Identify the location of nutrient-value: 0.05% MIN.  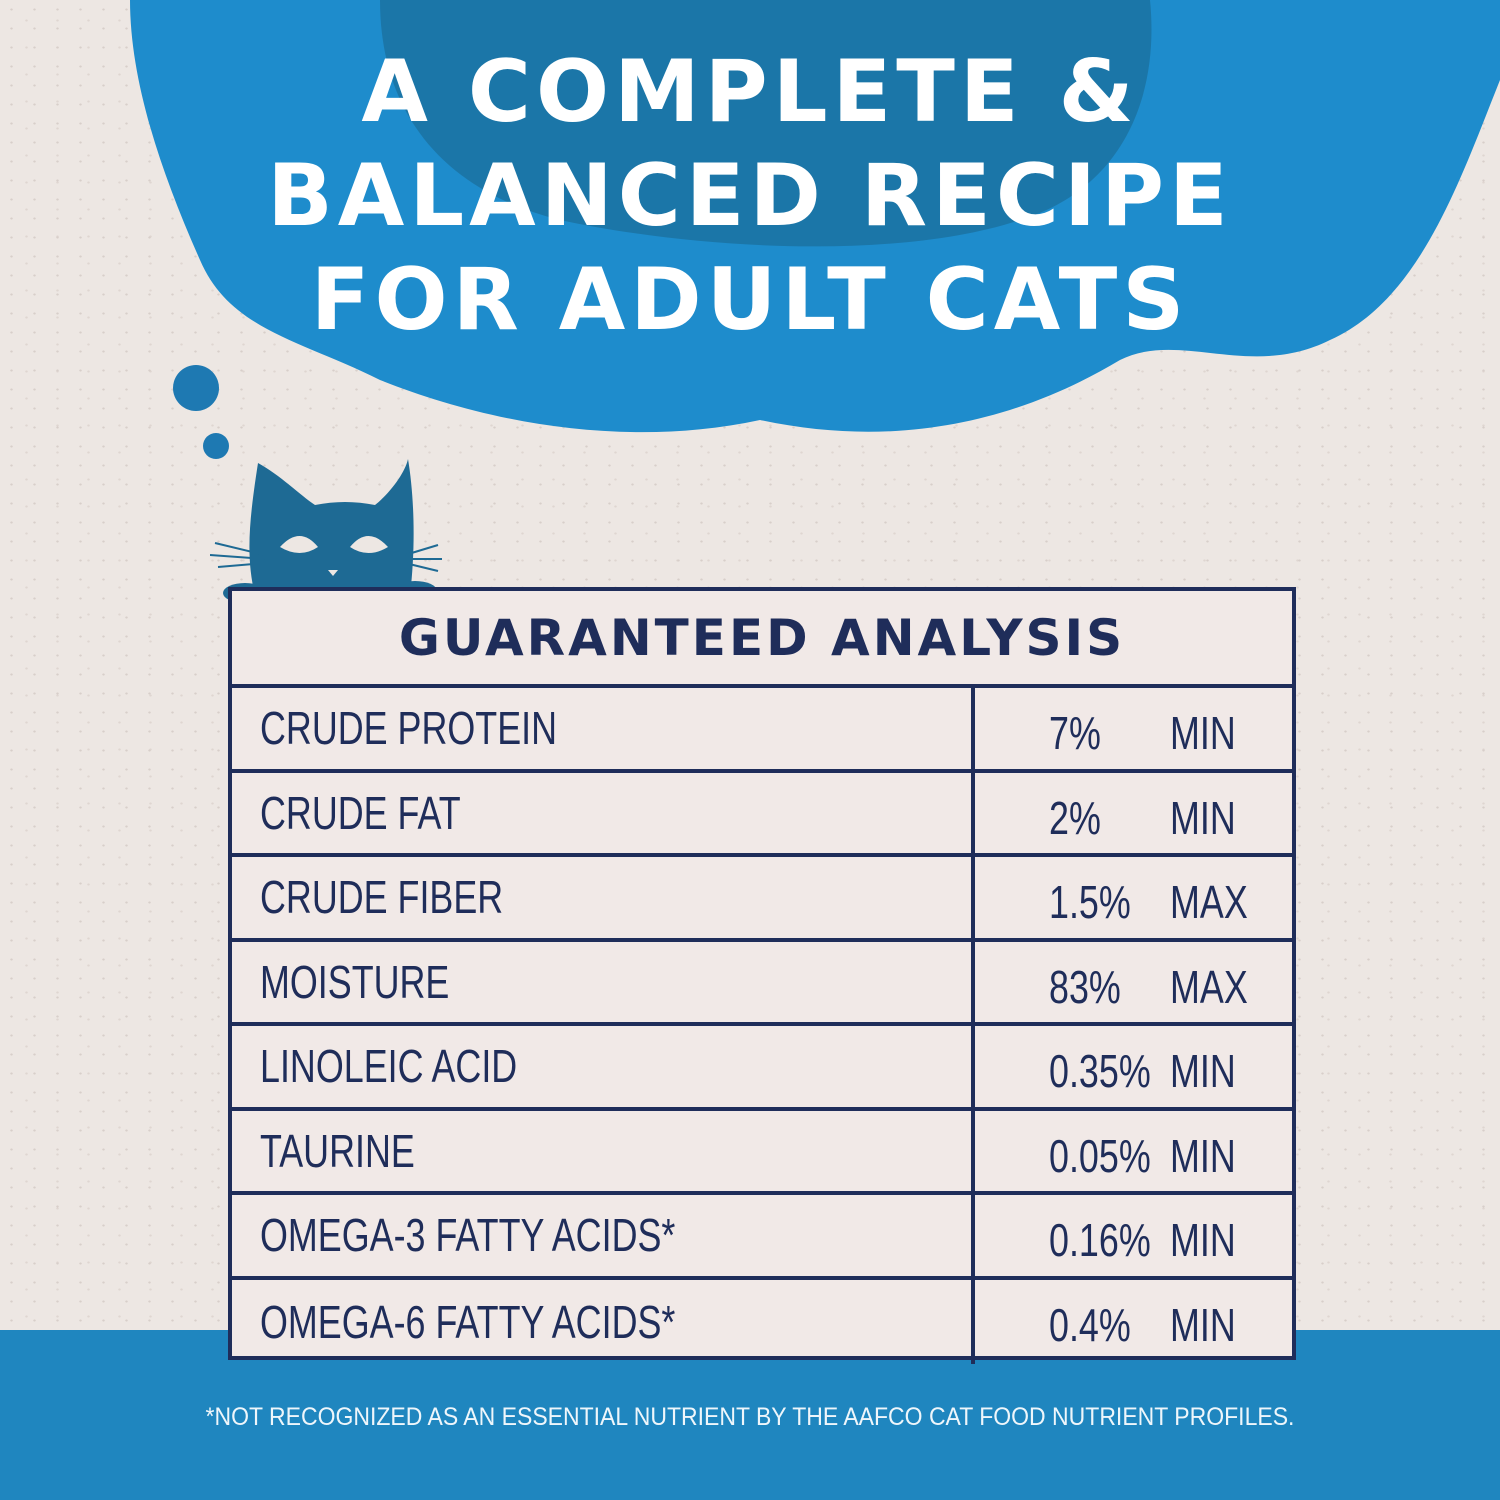
(1133, 1151).